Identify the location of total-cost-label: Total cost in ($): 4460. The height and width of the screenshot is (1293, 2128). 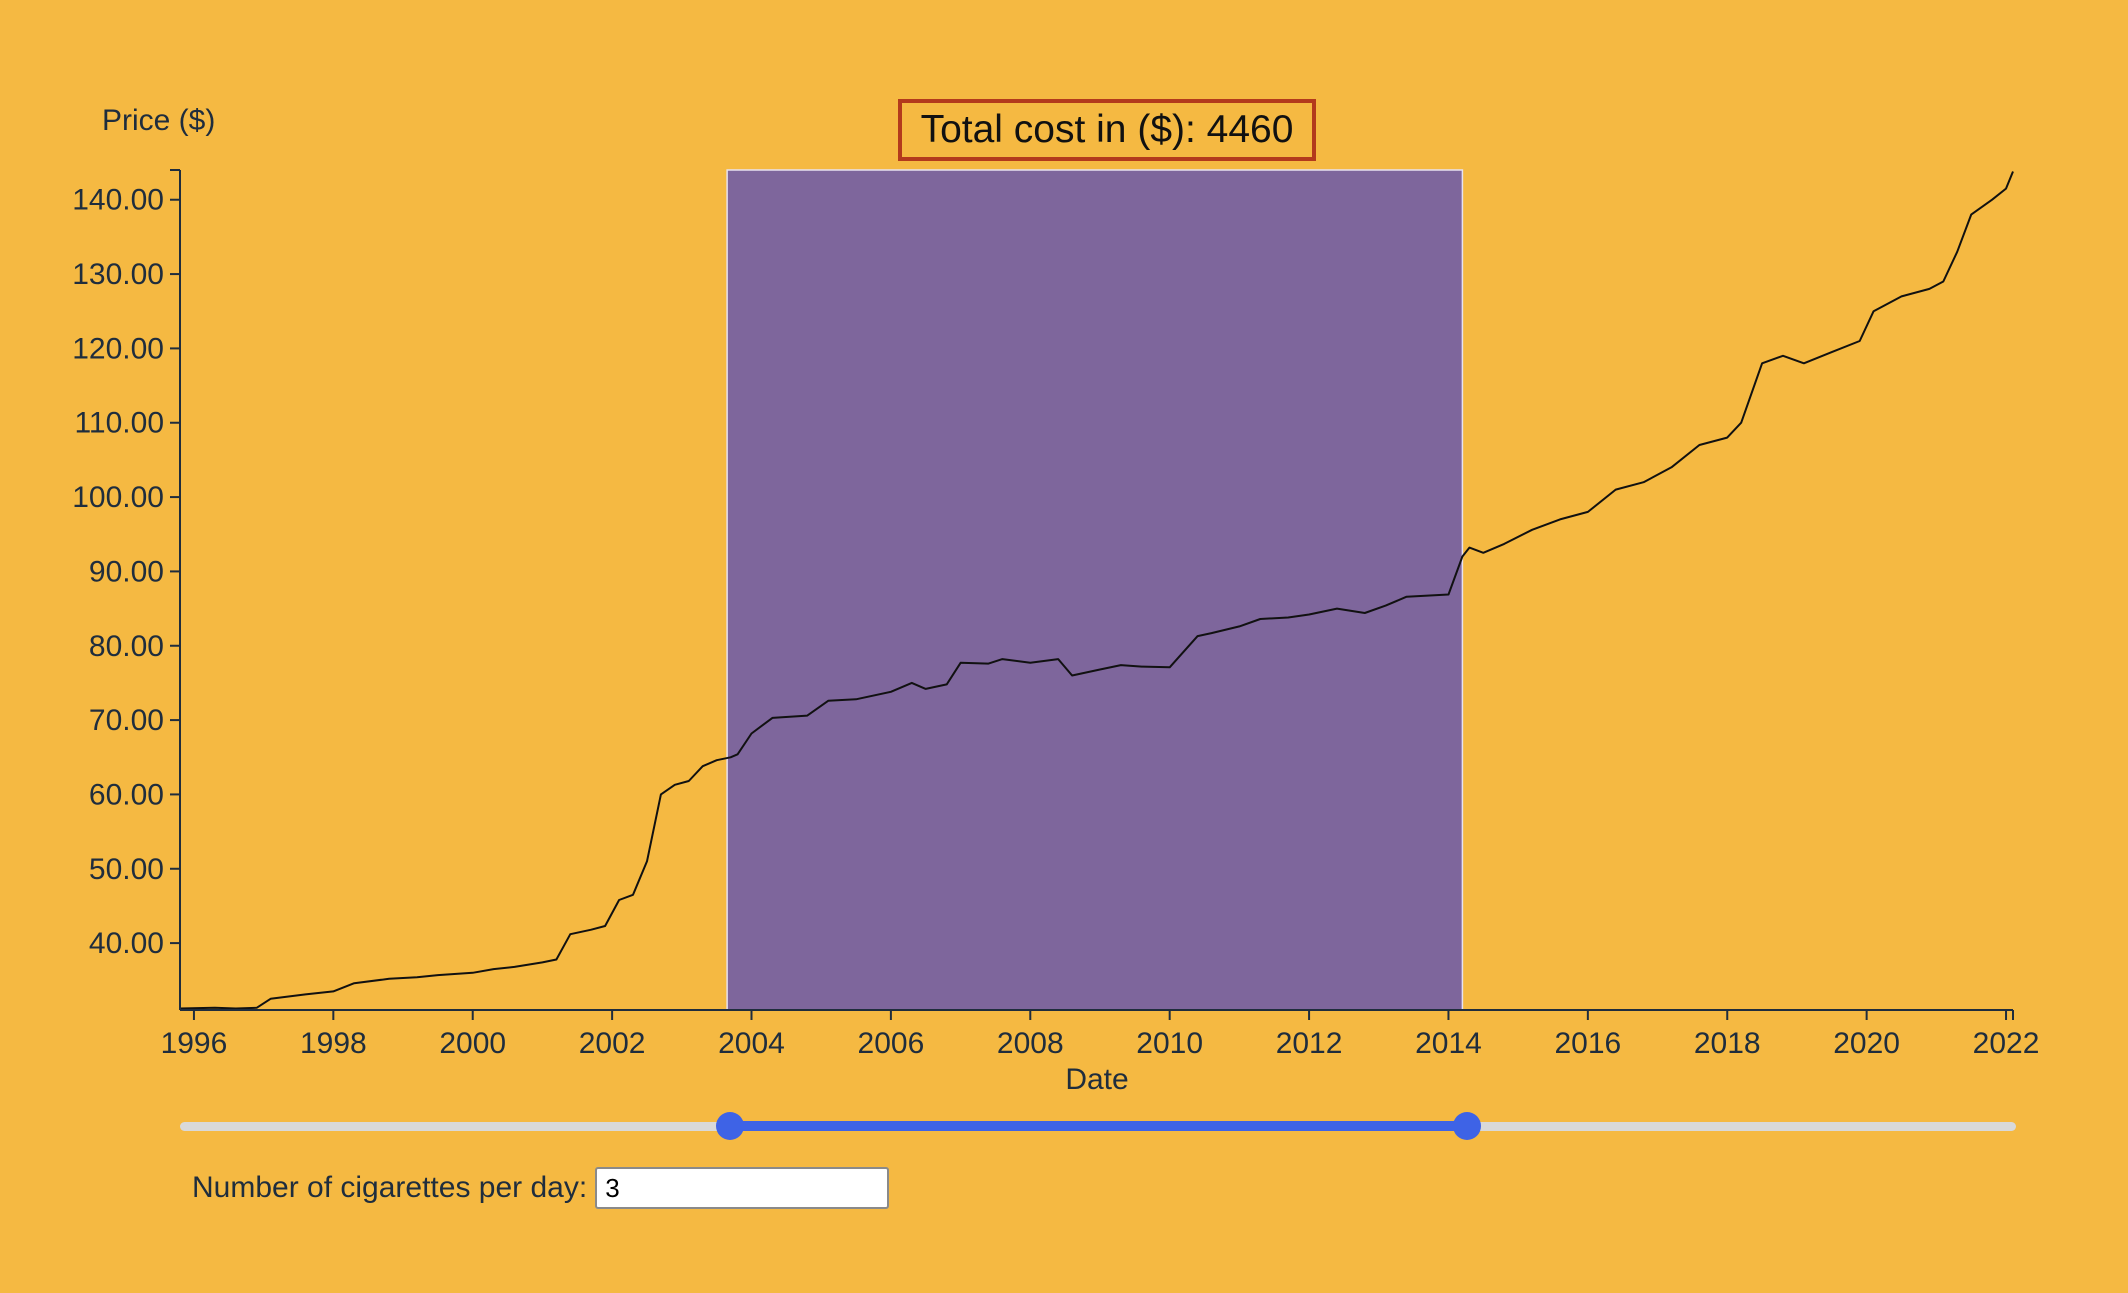
(1107, 130).